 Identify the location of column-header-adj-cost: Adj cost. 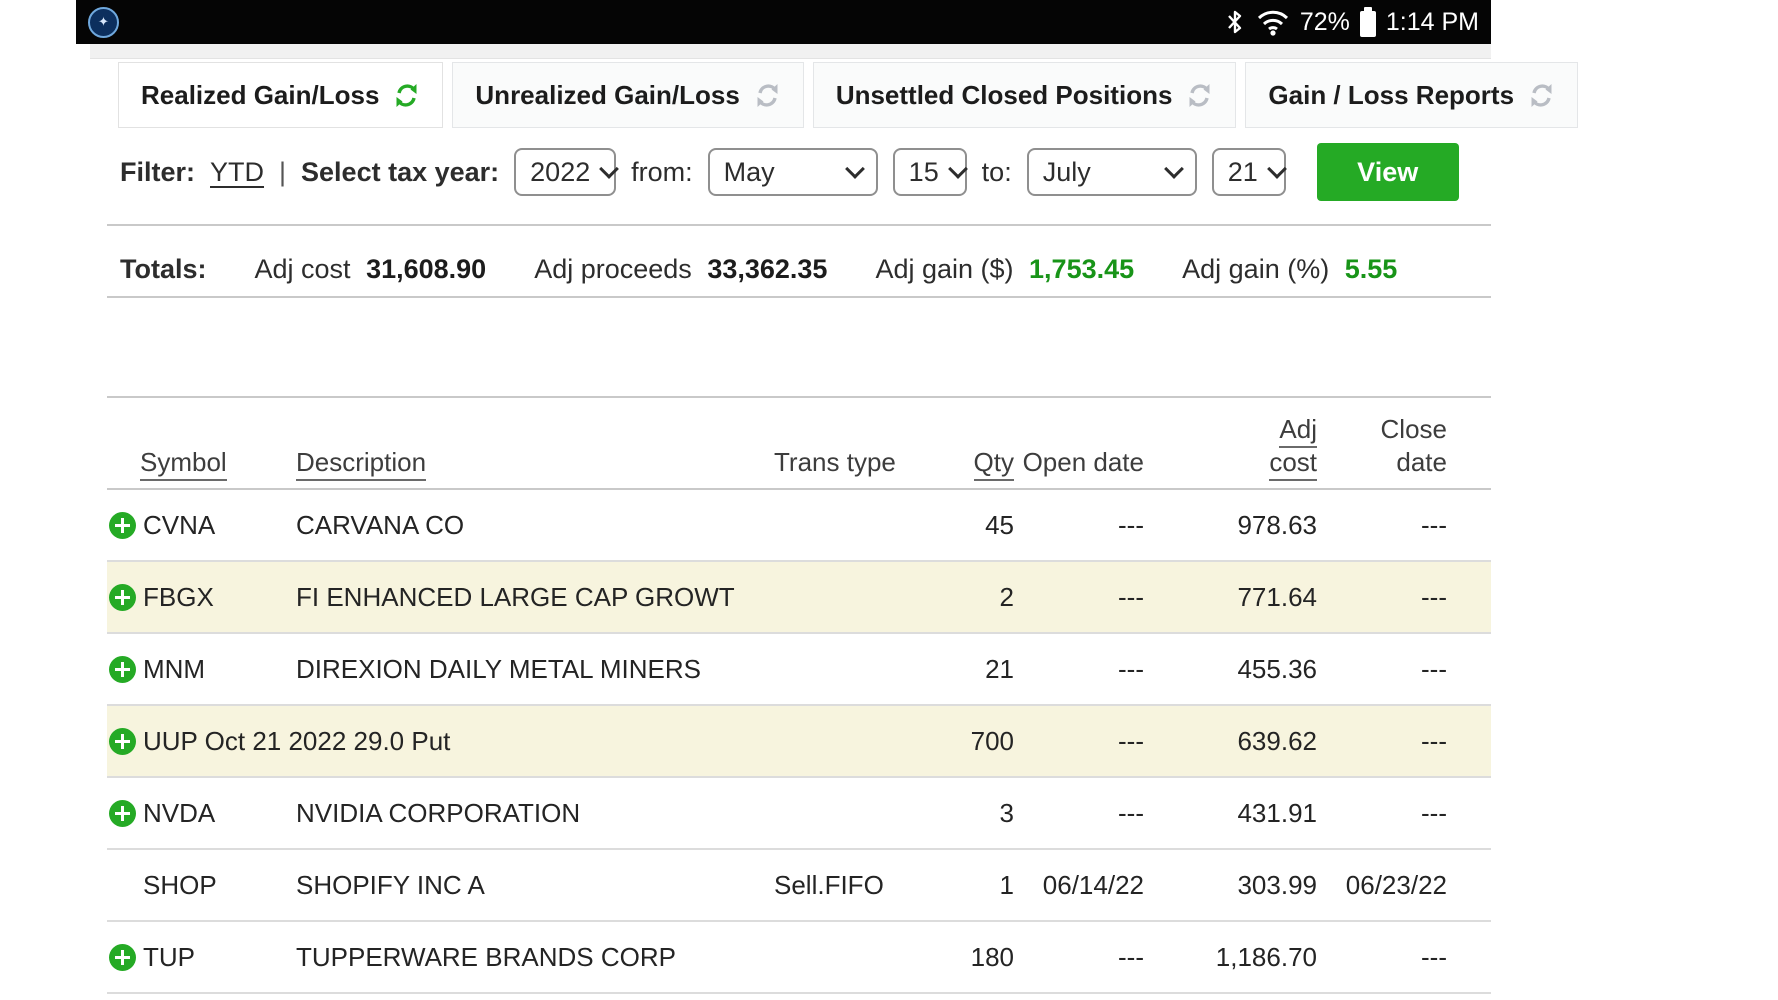
(1230, 447).